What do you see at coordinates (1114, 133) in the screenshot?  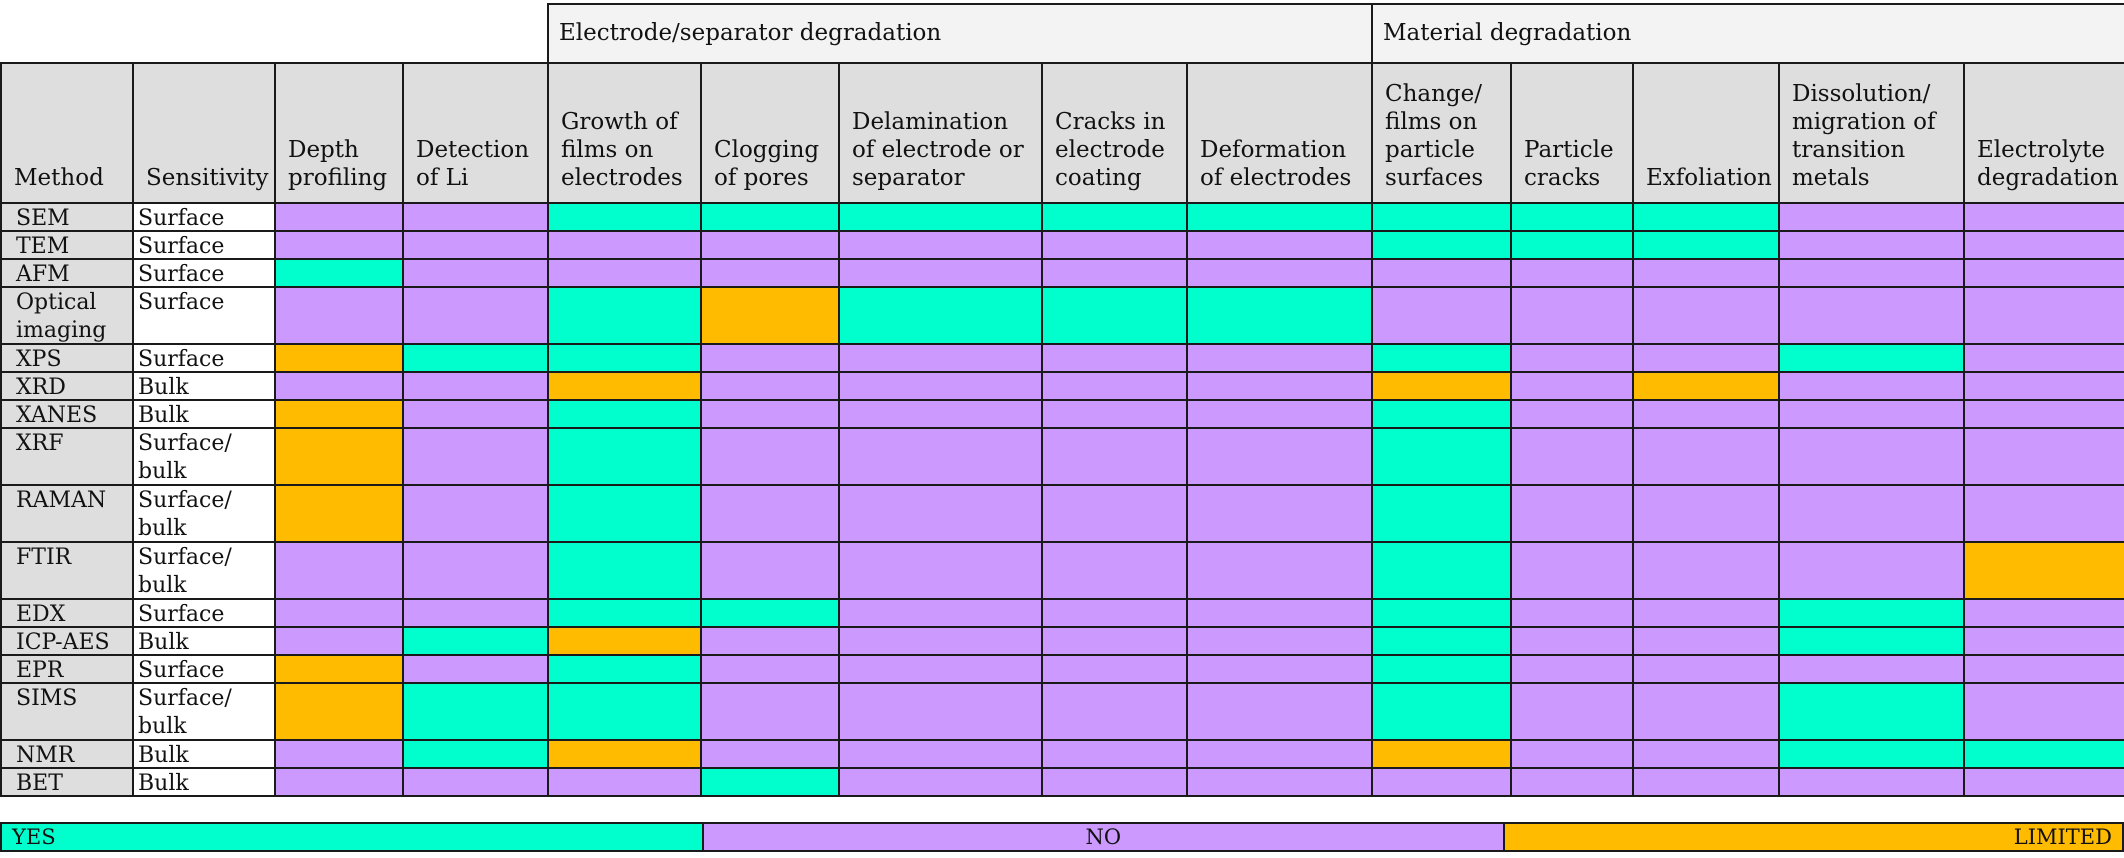 I see `column-header: Cracks in electrode coating` at bounding box center [1114, 133].